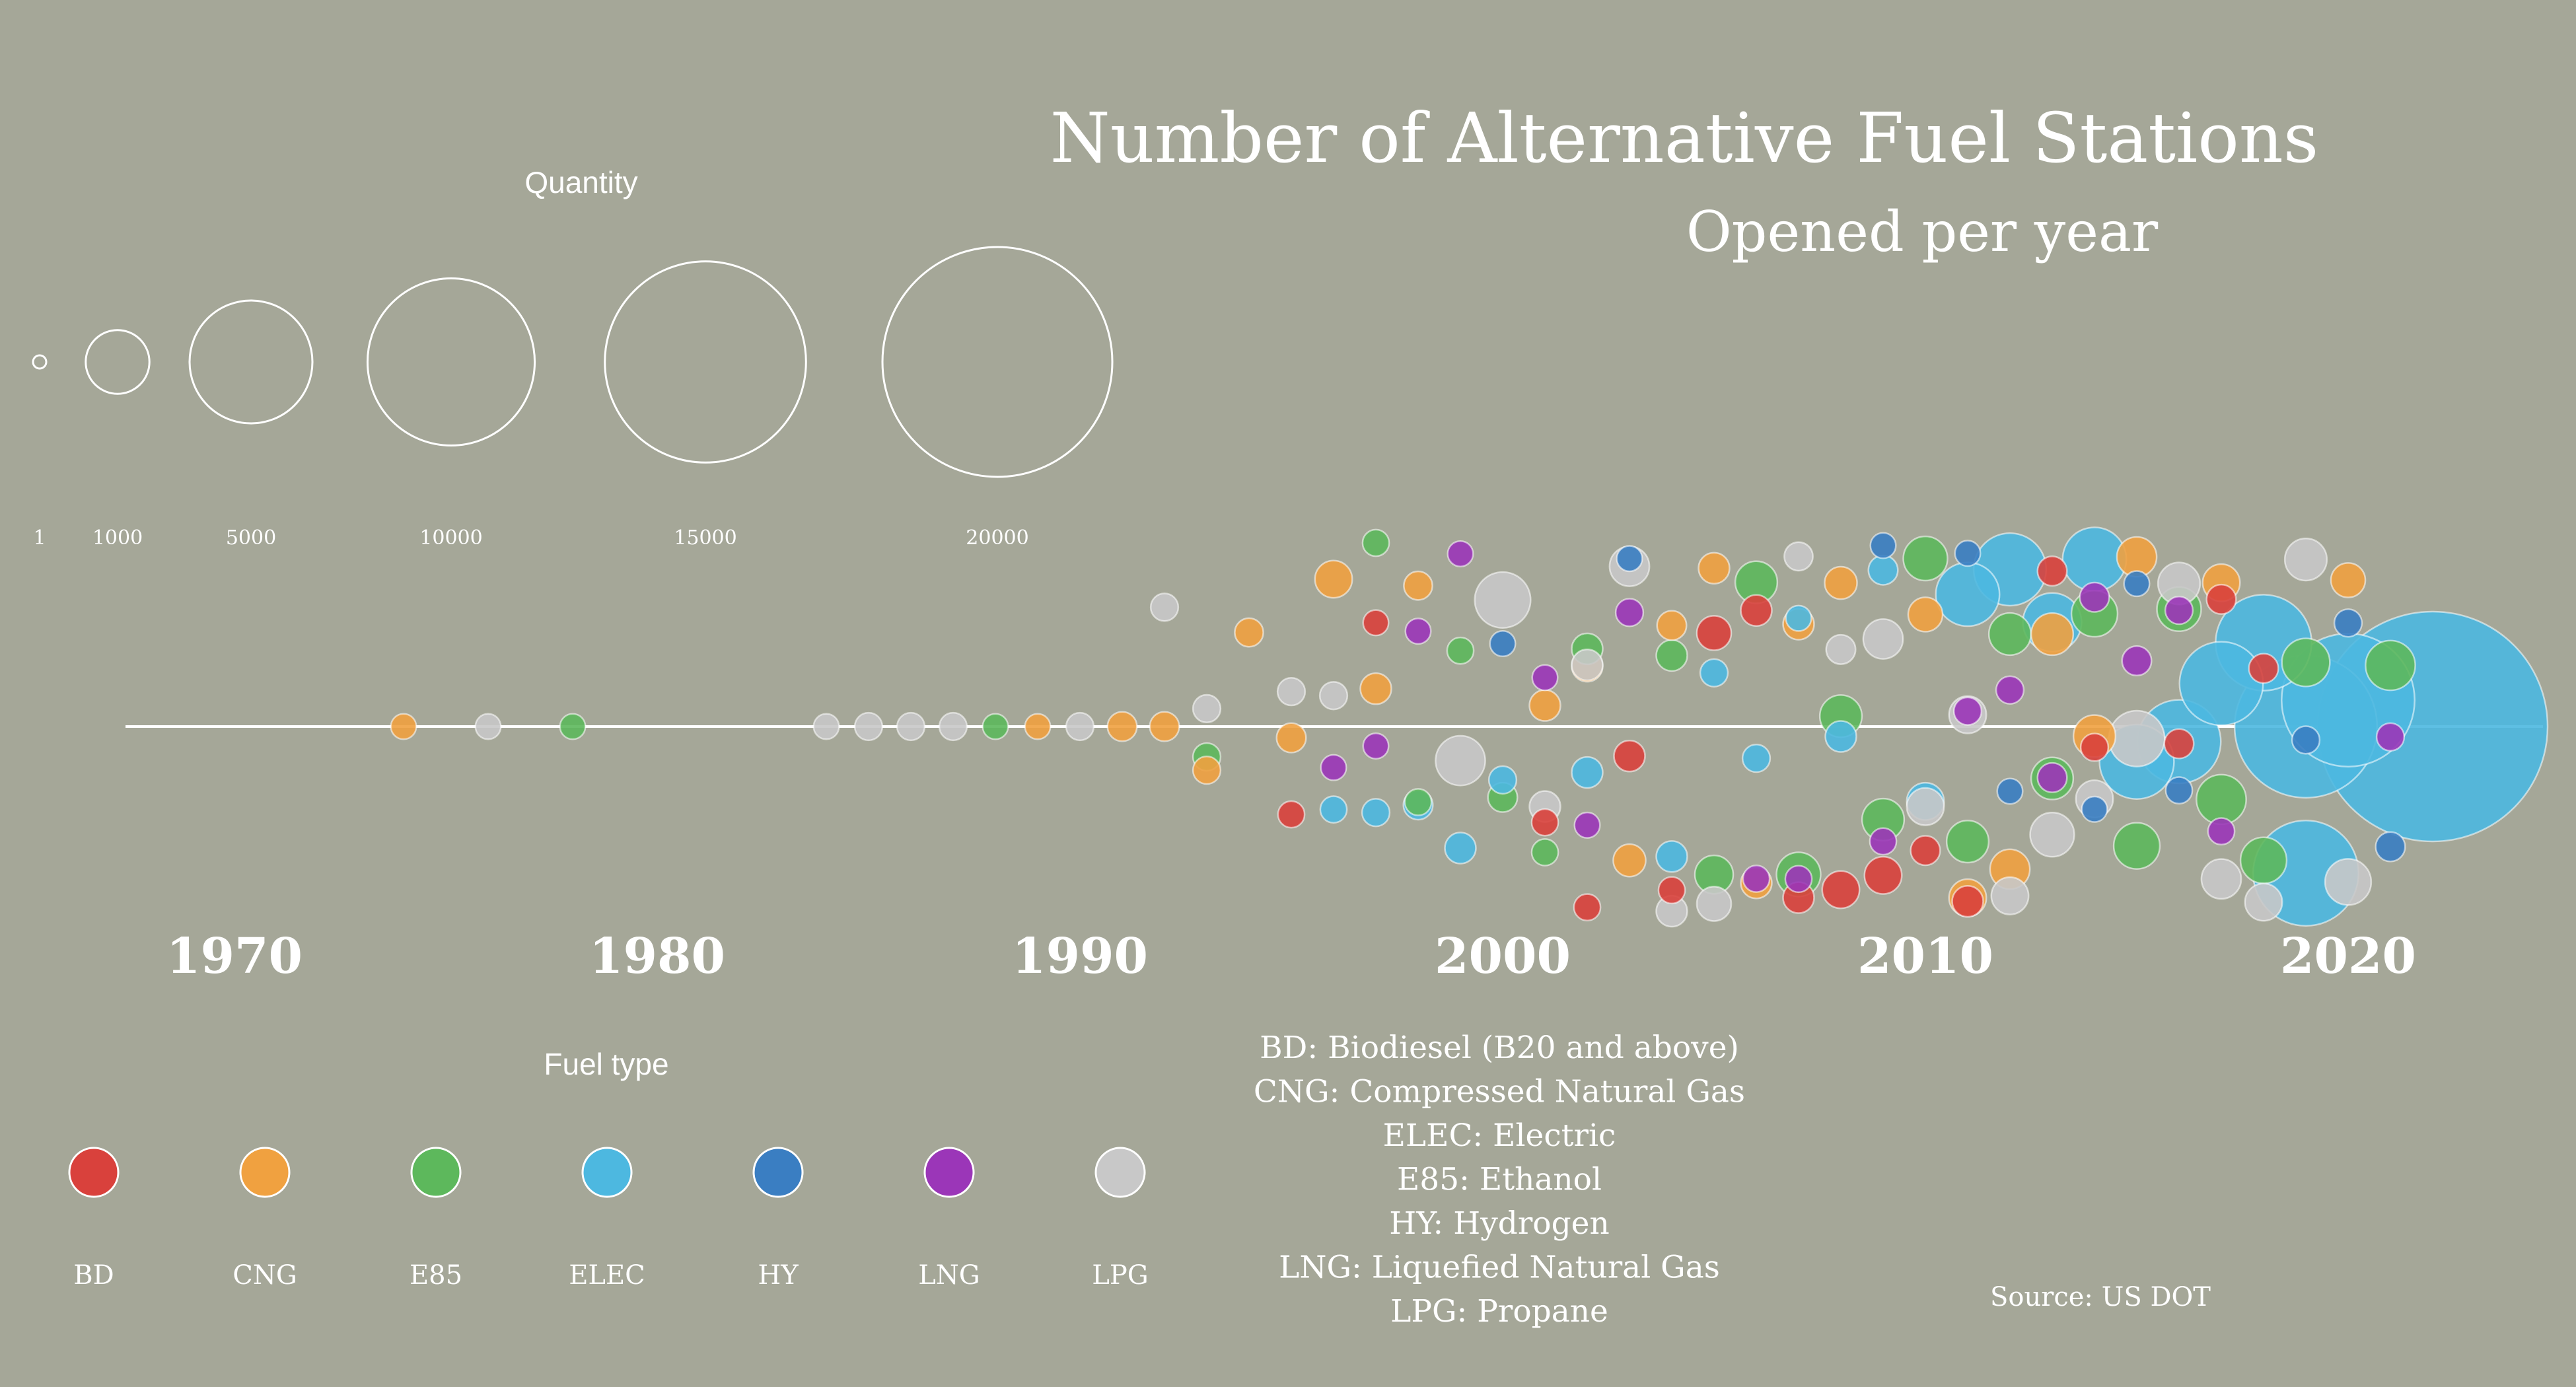 Image resolution: width=2576 pixels, height=1387 pixels. Describe the element at coordinates (949, 1275) in the screenshot. I see `color-legend-label: LNG` at that location.